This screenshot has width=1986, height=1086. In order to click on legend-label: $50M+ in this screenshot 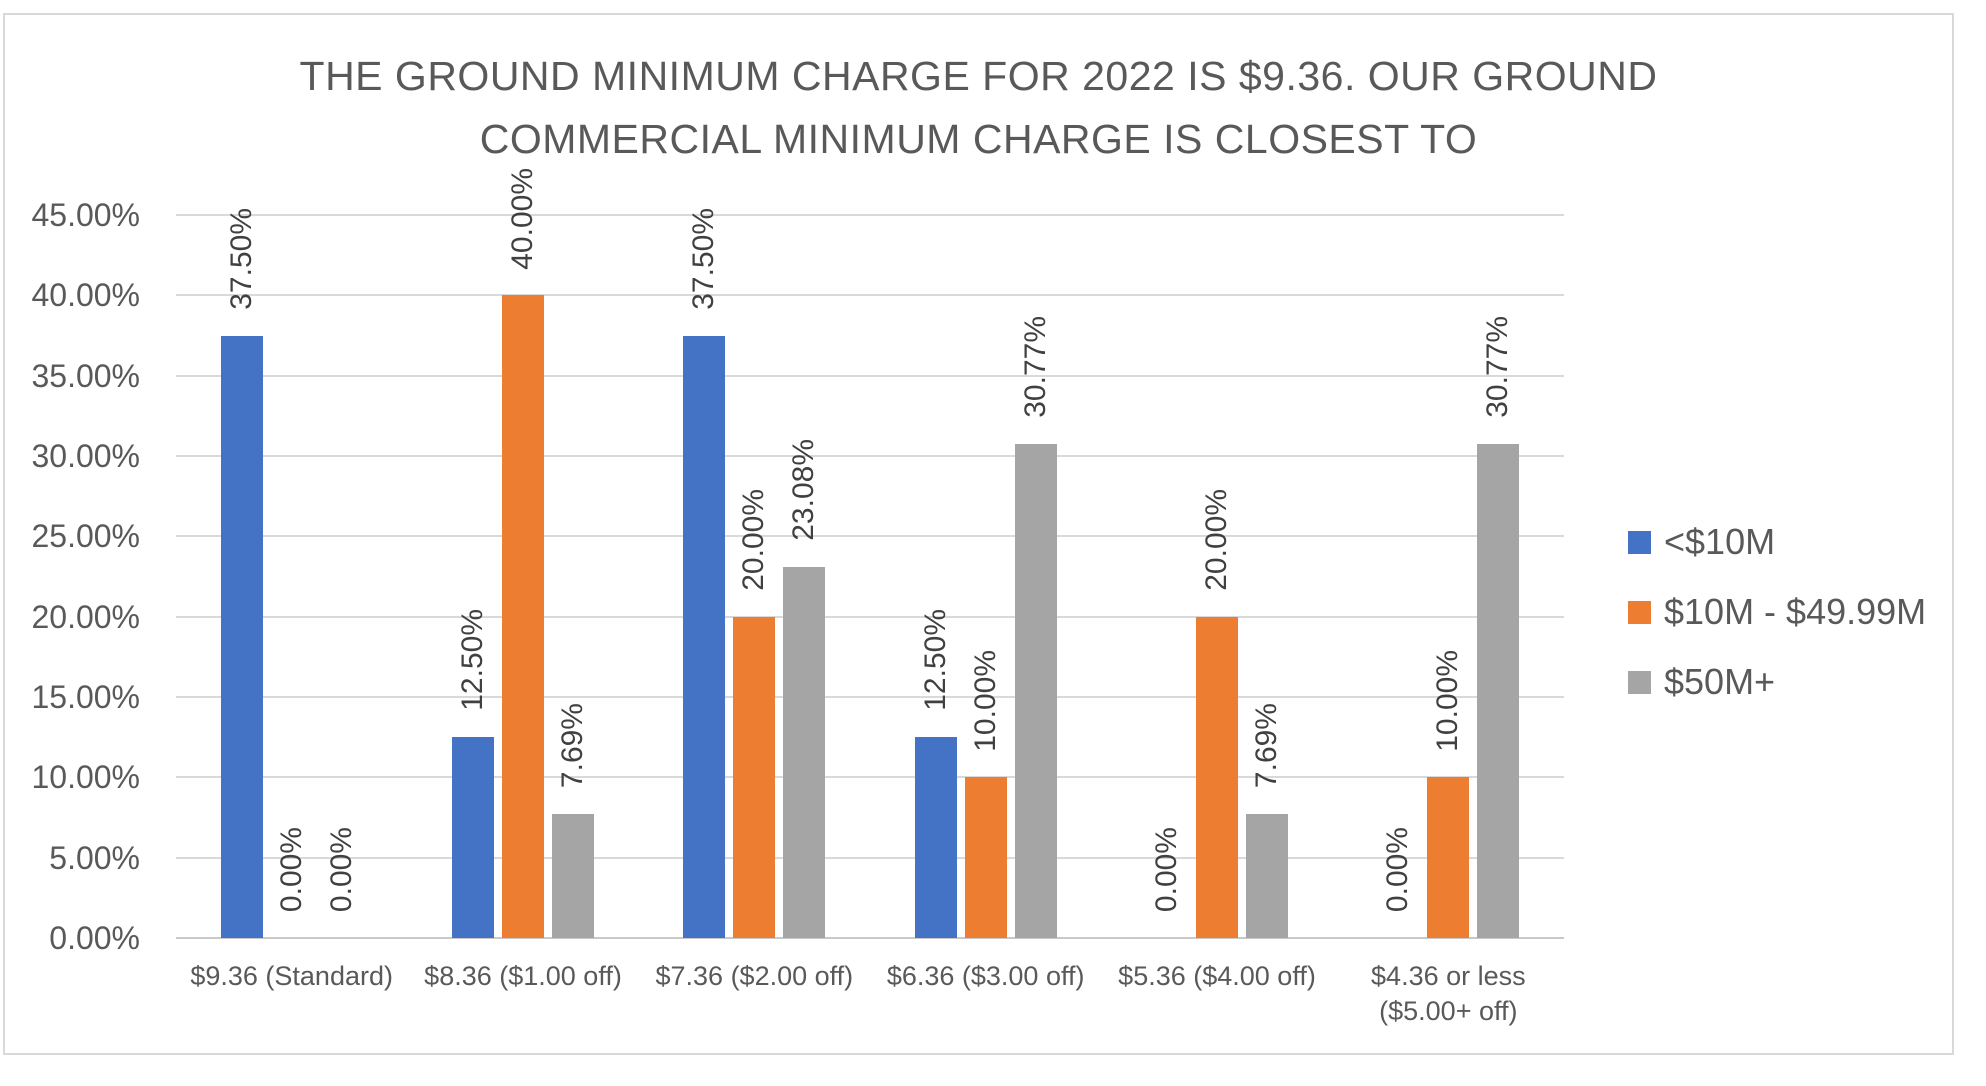, I will do `click(1720, 681)`.